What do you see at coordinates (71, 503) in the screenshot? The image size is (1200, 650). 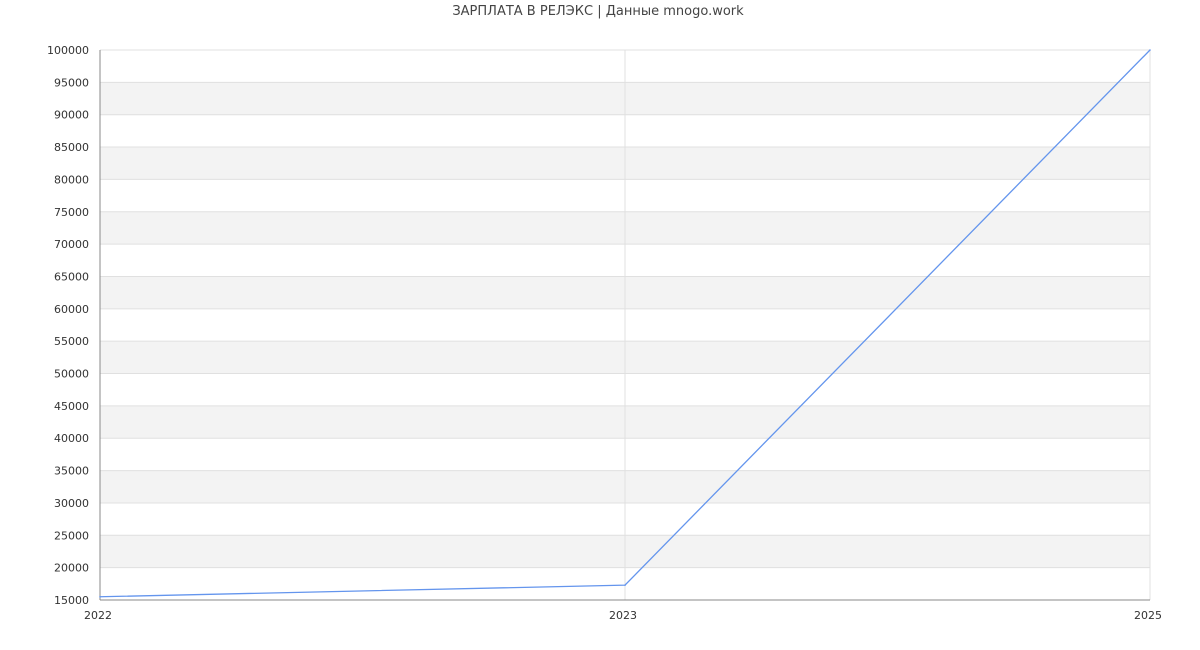 I see `y-tick-label: 30000` at bounding box center [71, 503].